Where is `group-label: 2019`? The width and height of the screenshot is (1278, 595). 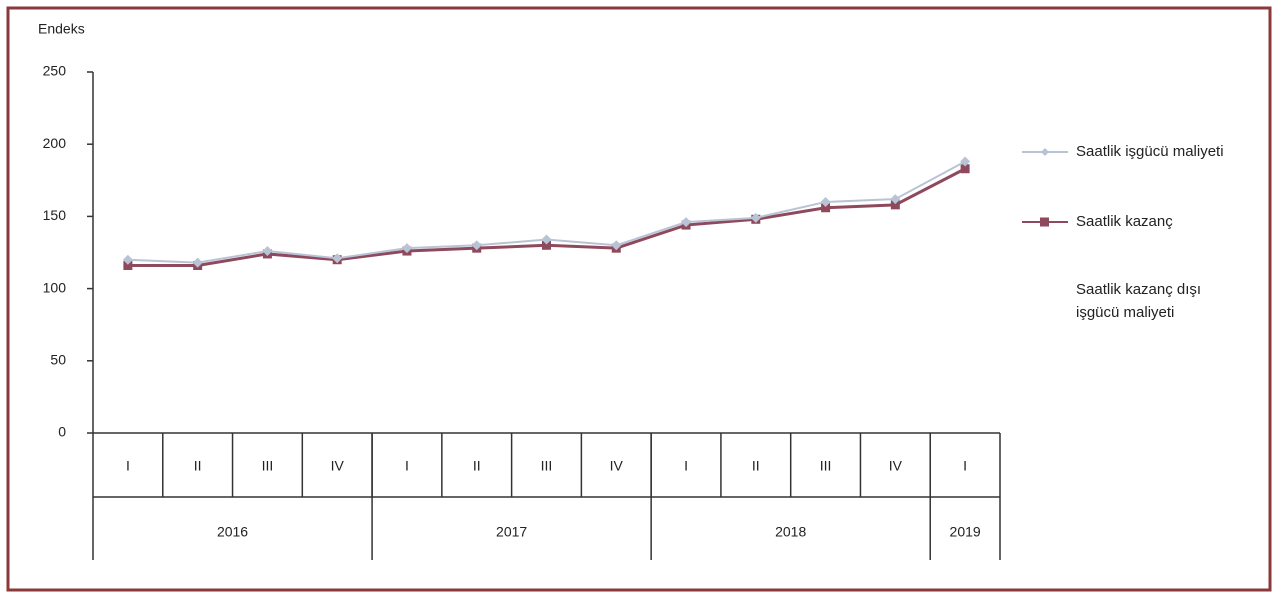 group-label: 2019 is located at coordinates (965, 532).